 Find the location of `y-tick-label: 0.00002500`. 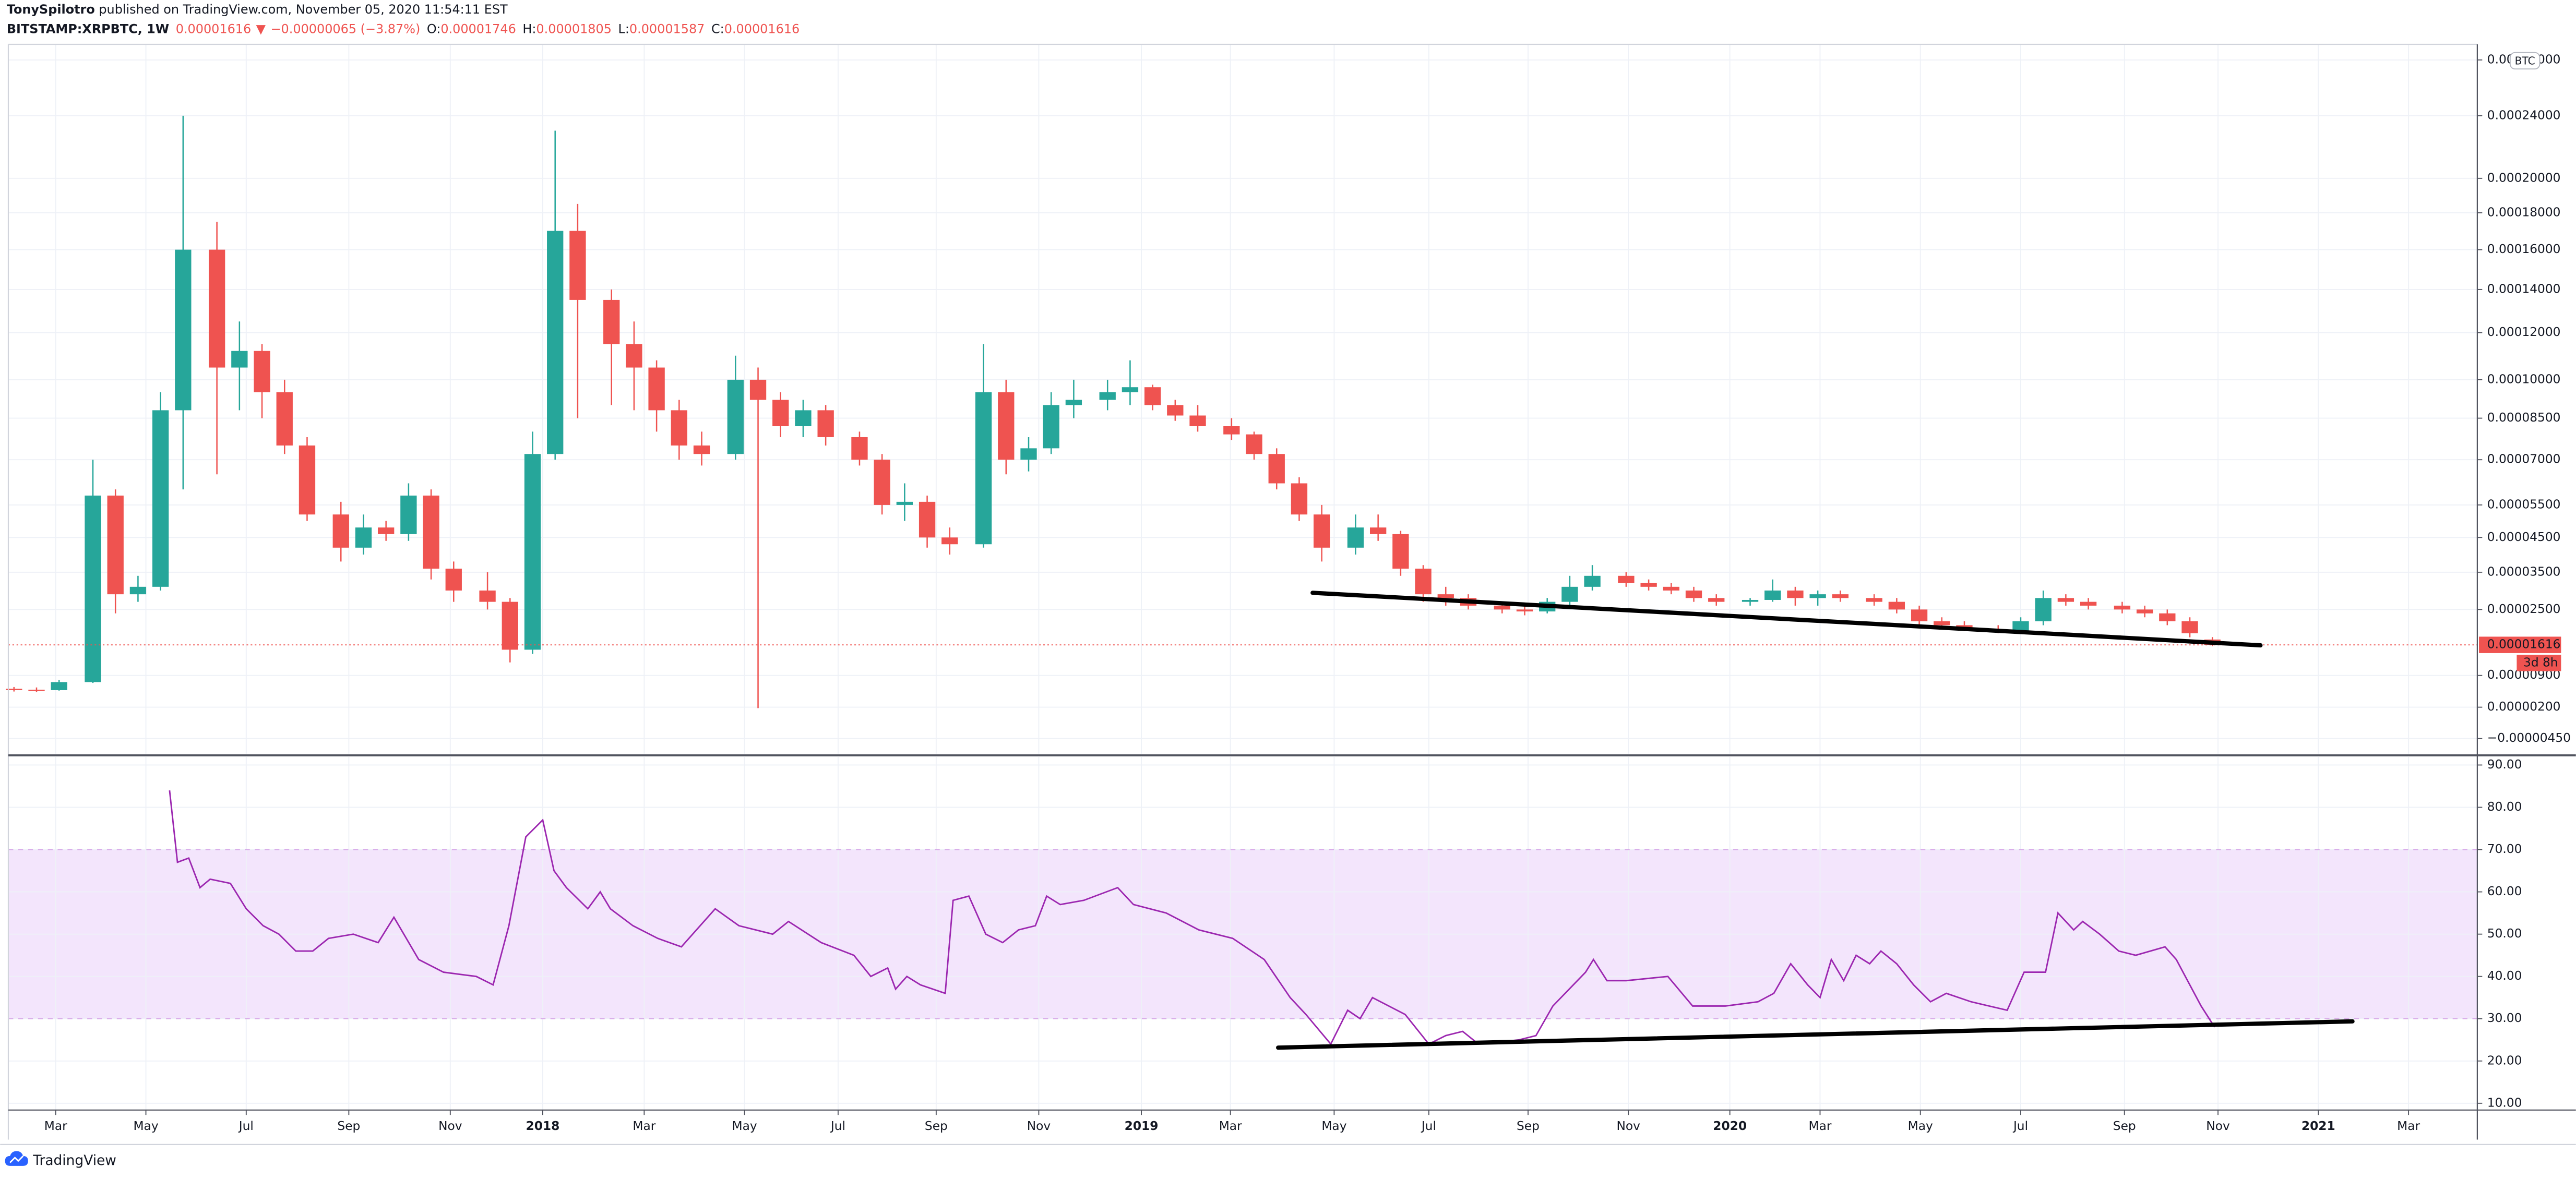

y-tick-label: 0.00002500 is located at coordinates (2524, 609).